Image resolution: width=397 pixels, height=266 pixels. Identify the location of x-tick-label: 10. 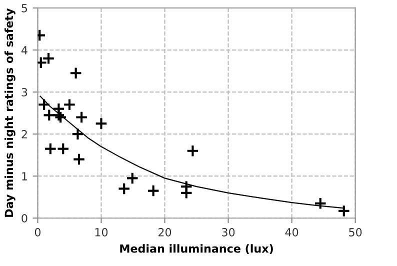
(101, 232).